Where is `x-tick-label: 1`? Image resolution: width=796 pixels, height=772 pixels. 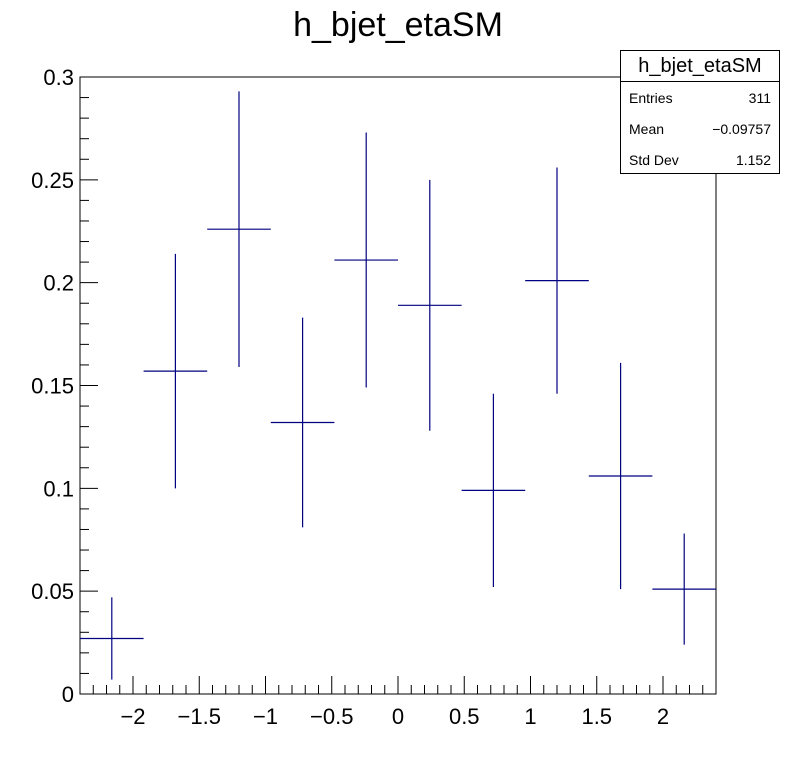 x-tick-label: 1 is located at coordinates (530, 716).